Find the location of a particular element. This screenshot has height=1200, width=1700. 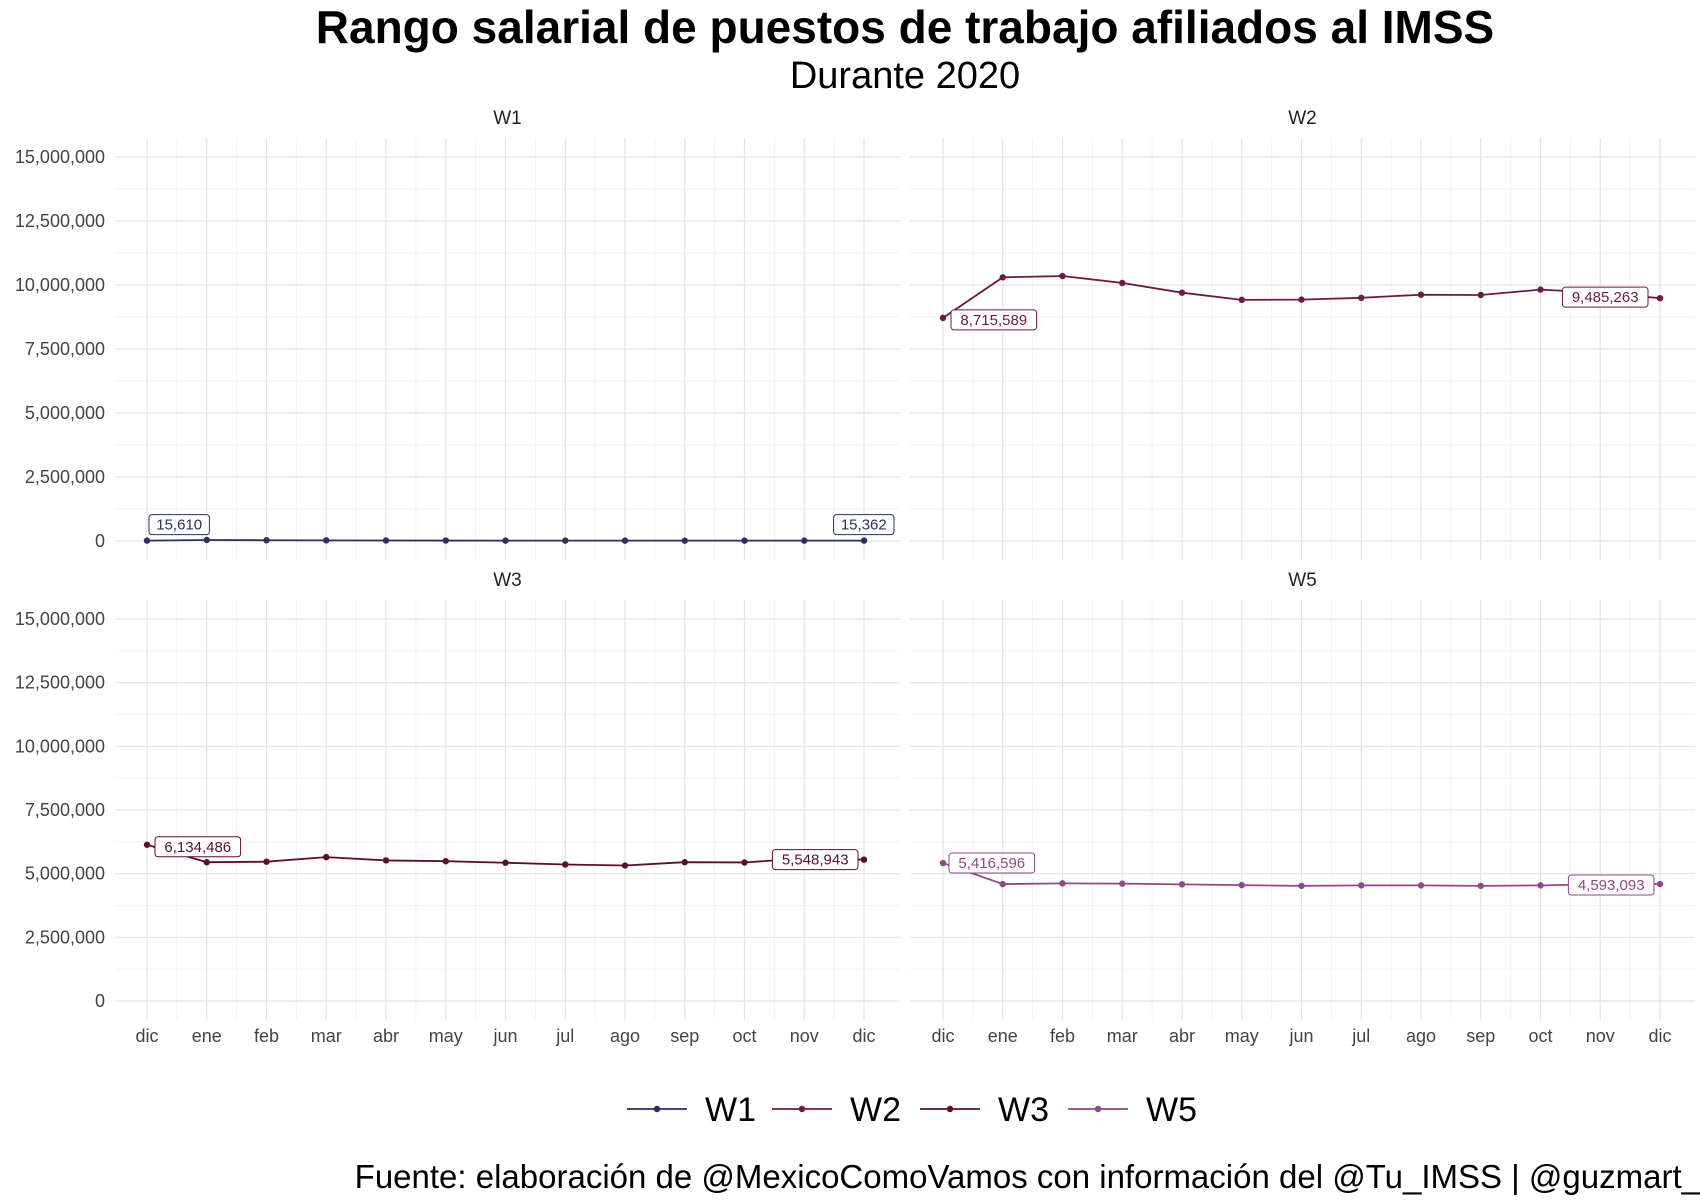

data-label: 15,362 is located at coordinates (864, 525).